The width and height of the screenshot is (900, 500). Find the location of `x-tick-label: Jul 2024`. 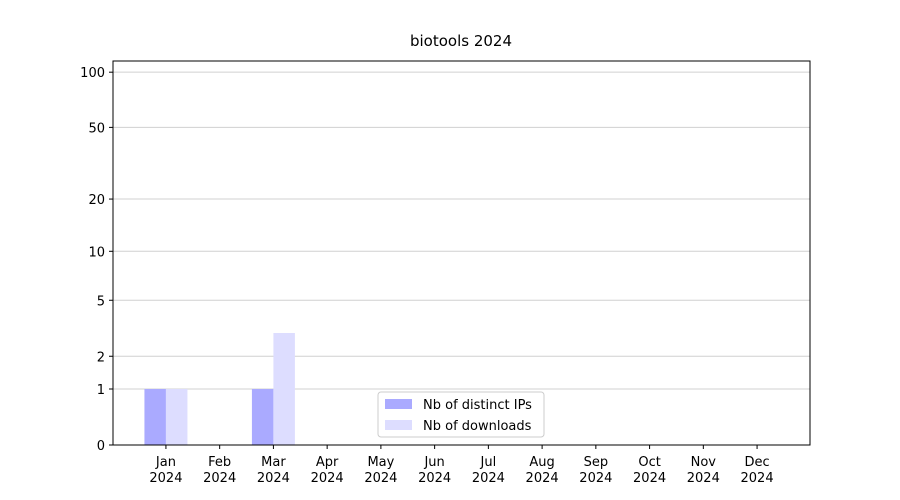

x-tick-label: Jul 2024 is located at coordinates (488, 470).